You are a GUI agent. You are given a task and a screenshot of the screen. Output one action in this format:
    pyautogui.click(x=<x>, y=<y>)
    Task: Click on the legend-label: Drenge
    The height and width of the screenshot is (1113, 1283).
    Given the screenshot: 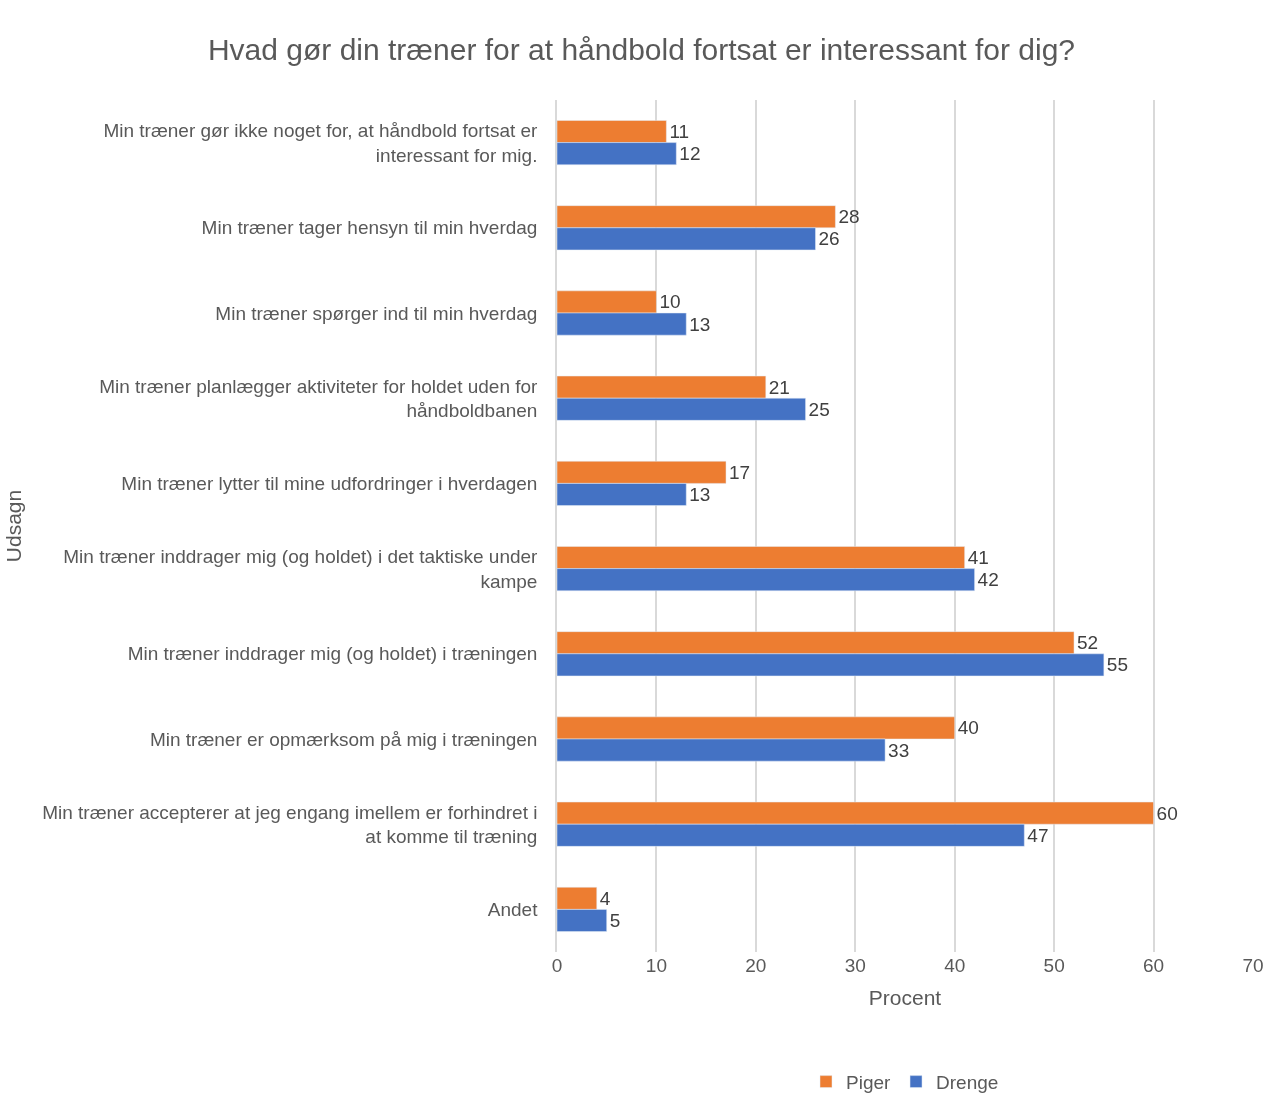 What is the action you would take?
    pyautogui.click(x=967, y=1083)
    